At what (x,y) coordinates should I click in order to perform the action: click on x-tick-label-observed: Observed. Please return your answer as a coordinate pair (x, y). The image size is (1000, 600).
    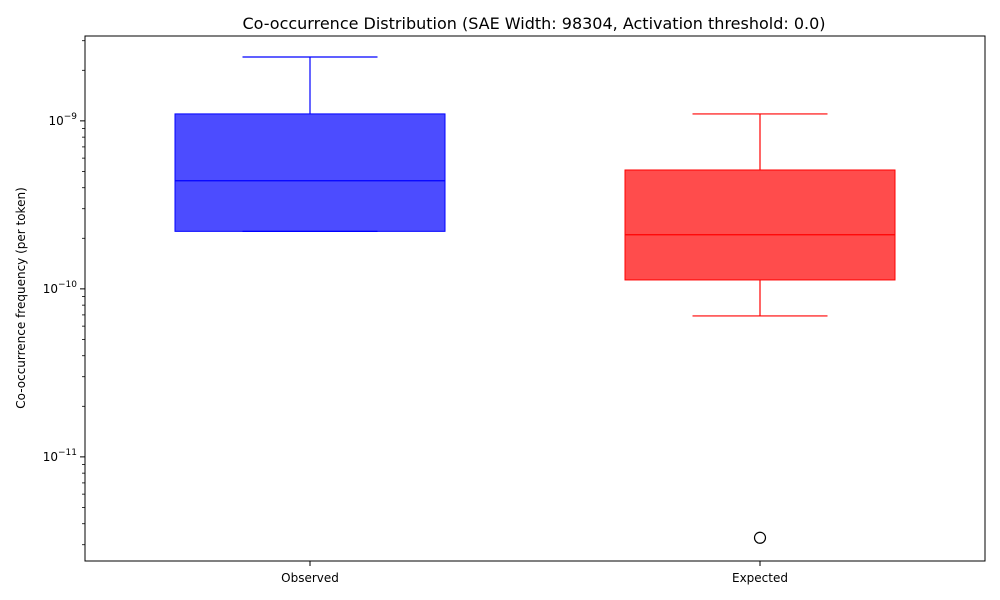
    Looking at the image, I should click on (310, 578).